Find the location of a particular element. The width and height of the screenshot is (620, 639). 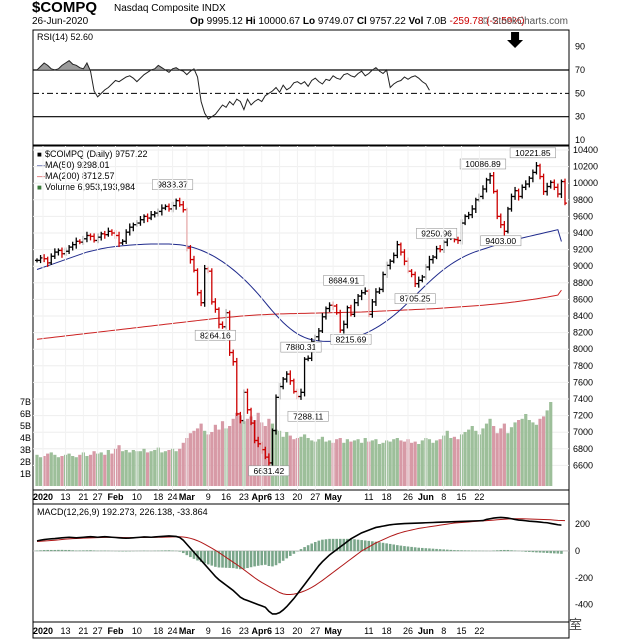

volume-tick-label: 4B is located at coordinates (25, 438).